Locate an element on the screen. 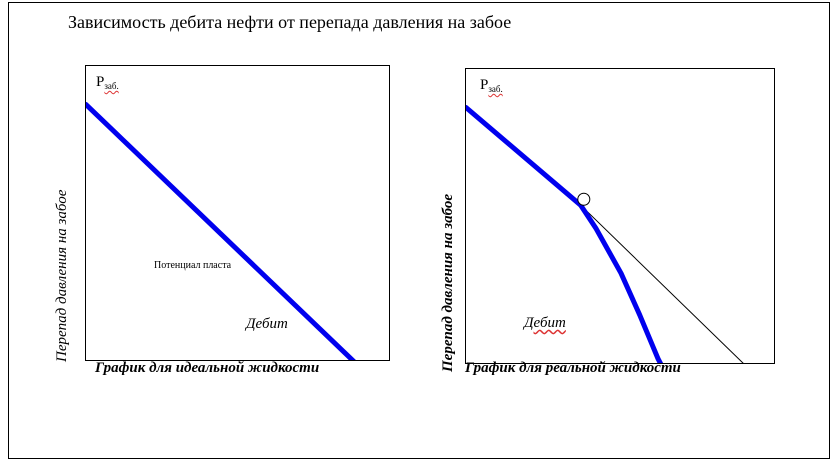 The height and width of the screenshot is (467, 836). real-y-axis-label: Перепад давления на забое is located at coordinates (448, 282).